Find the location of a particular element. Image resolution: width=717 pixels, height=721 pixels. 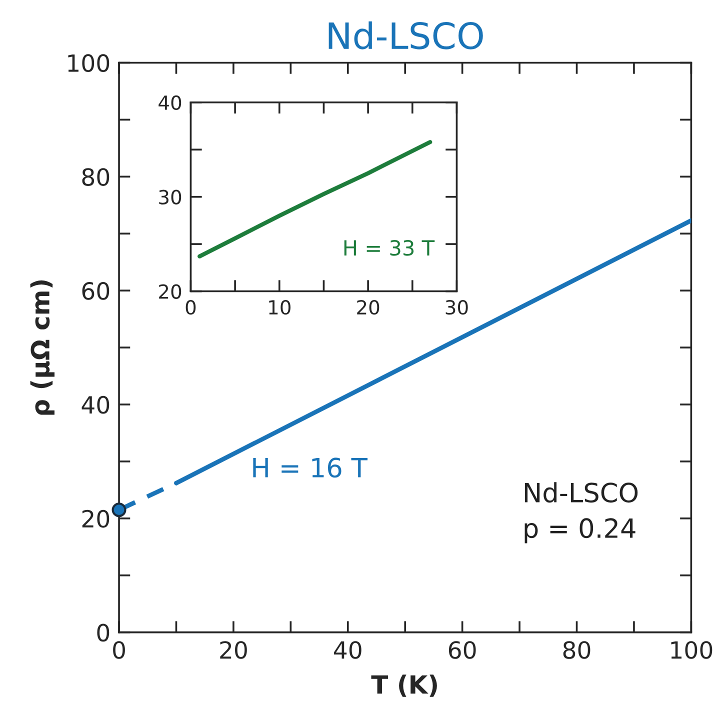

y-tick-label: 60 is located at coordinates (96, 291).